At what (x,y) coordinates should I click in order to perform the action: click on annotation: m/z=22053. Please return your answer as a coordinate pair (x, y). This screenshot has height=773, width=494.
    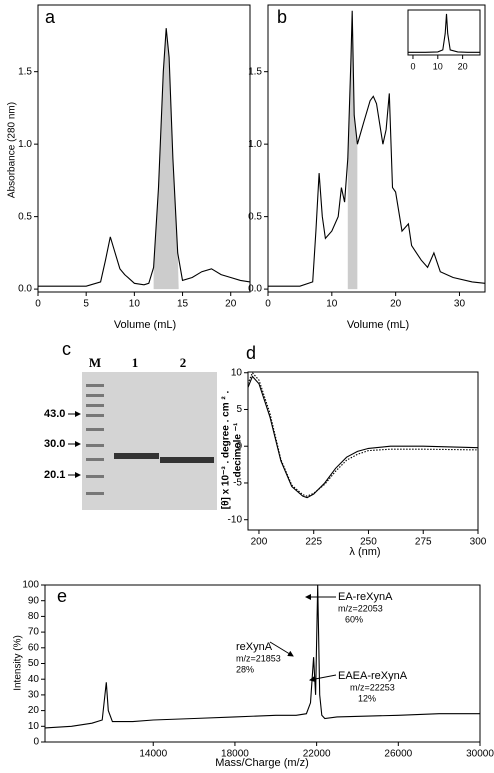
    Looking at the image, I should click on (360, 608).